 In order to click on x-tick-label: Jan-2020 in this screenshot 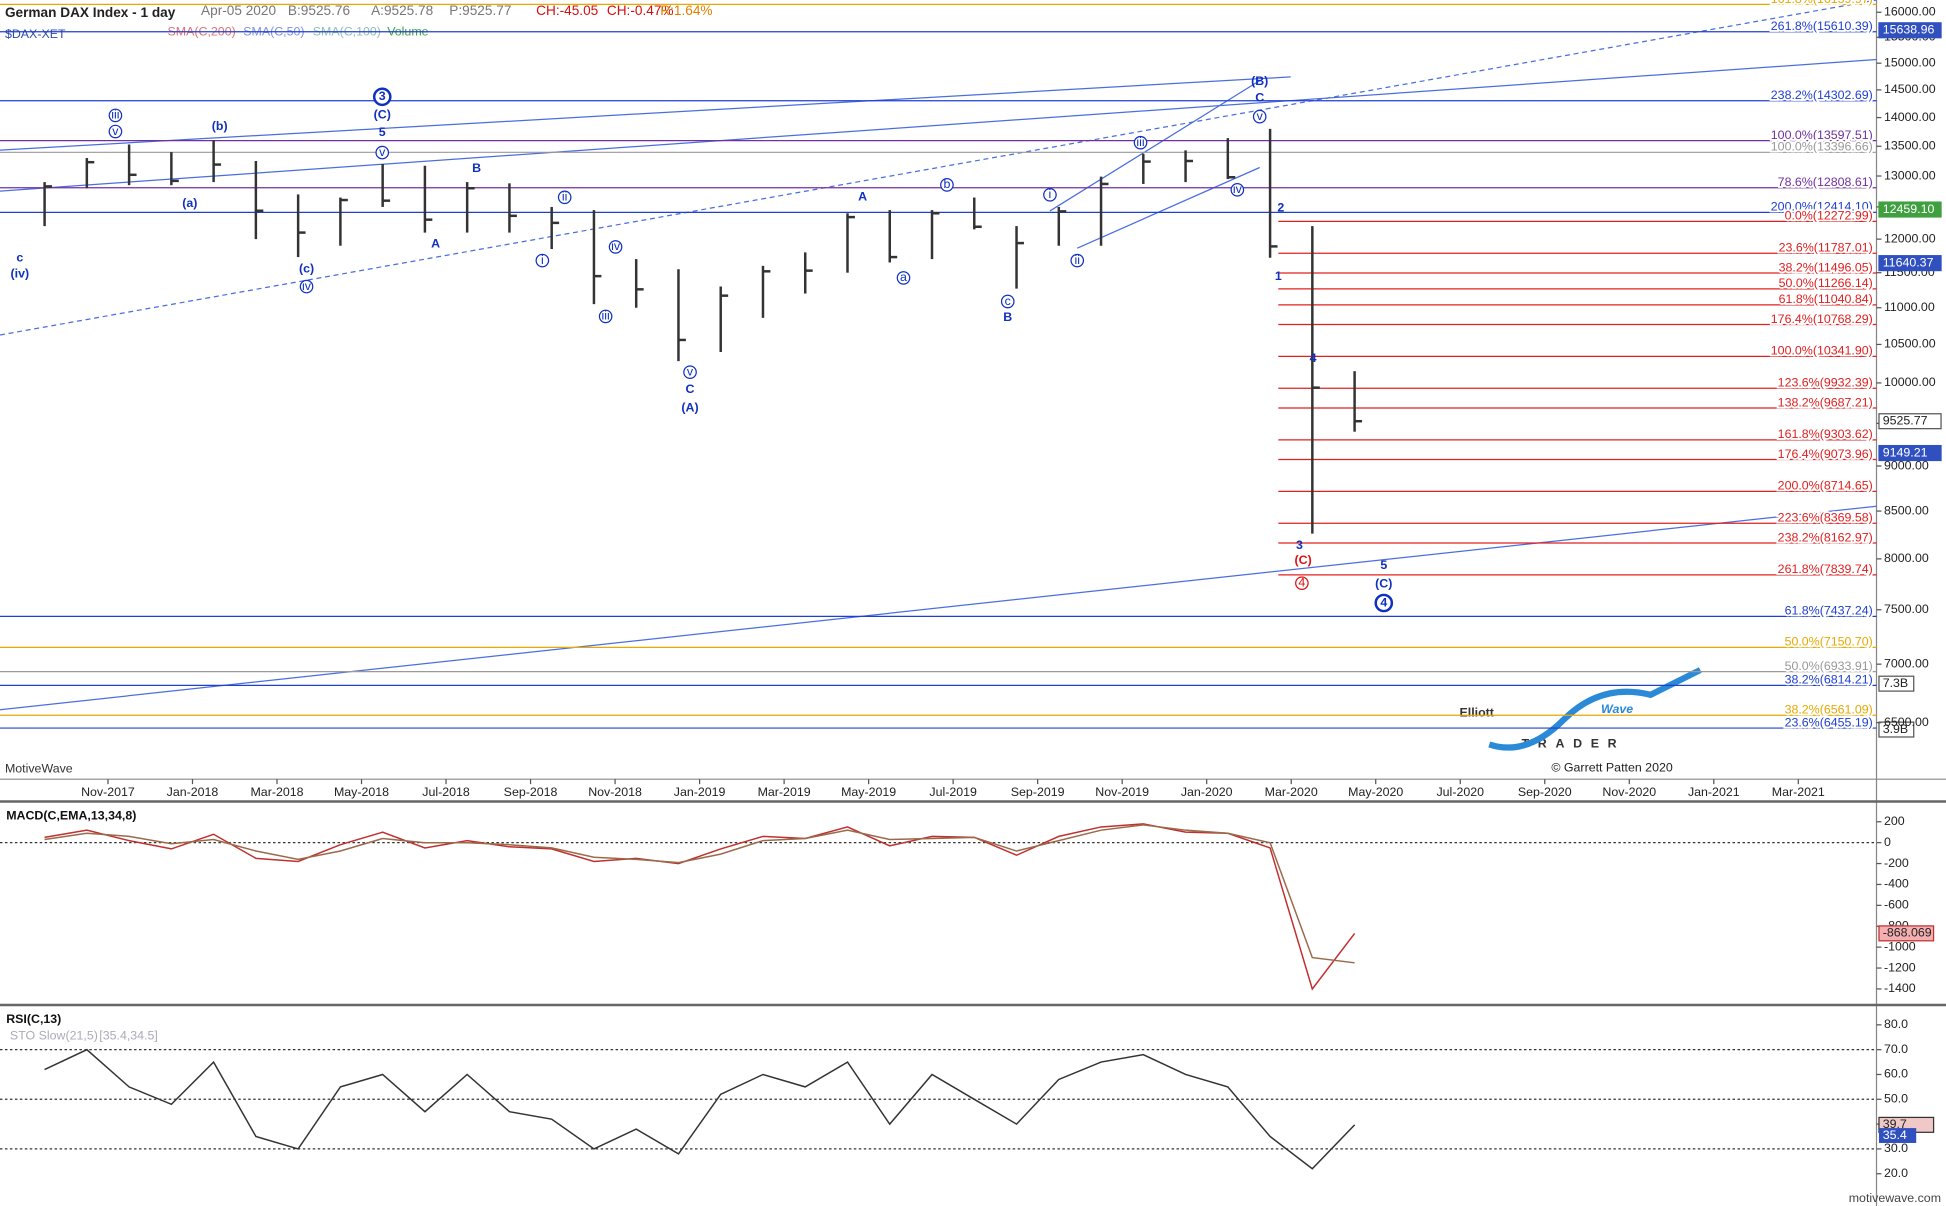, I will do `click(1207, 792)`.